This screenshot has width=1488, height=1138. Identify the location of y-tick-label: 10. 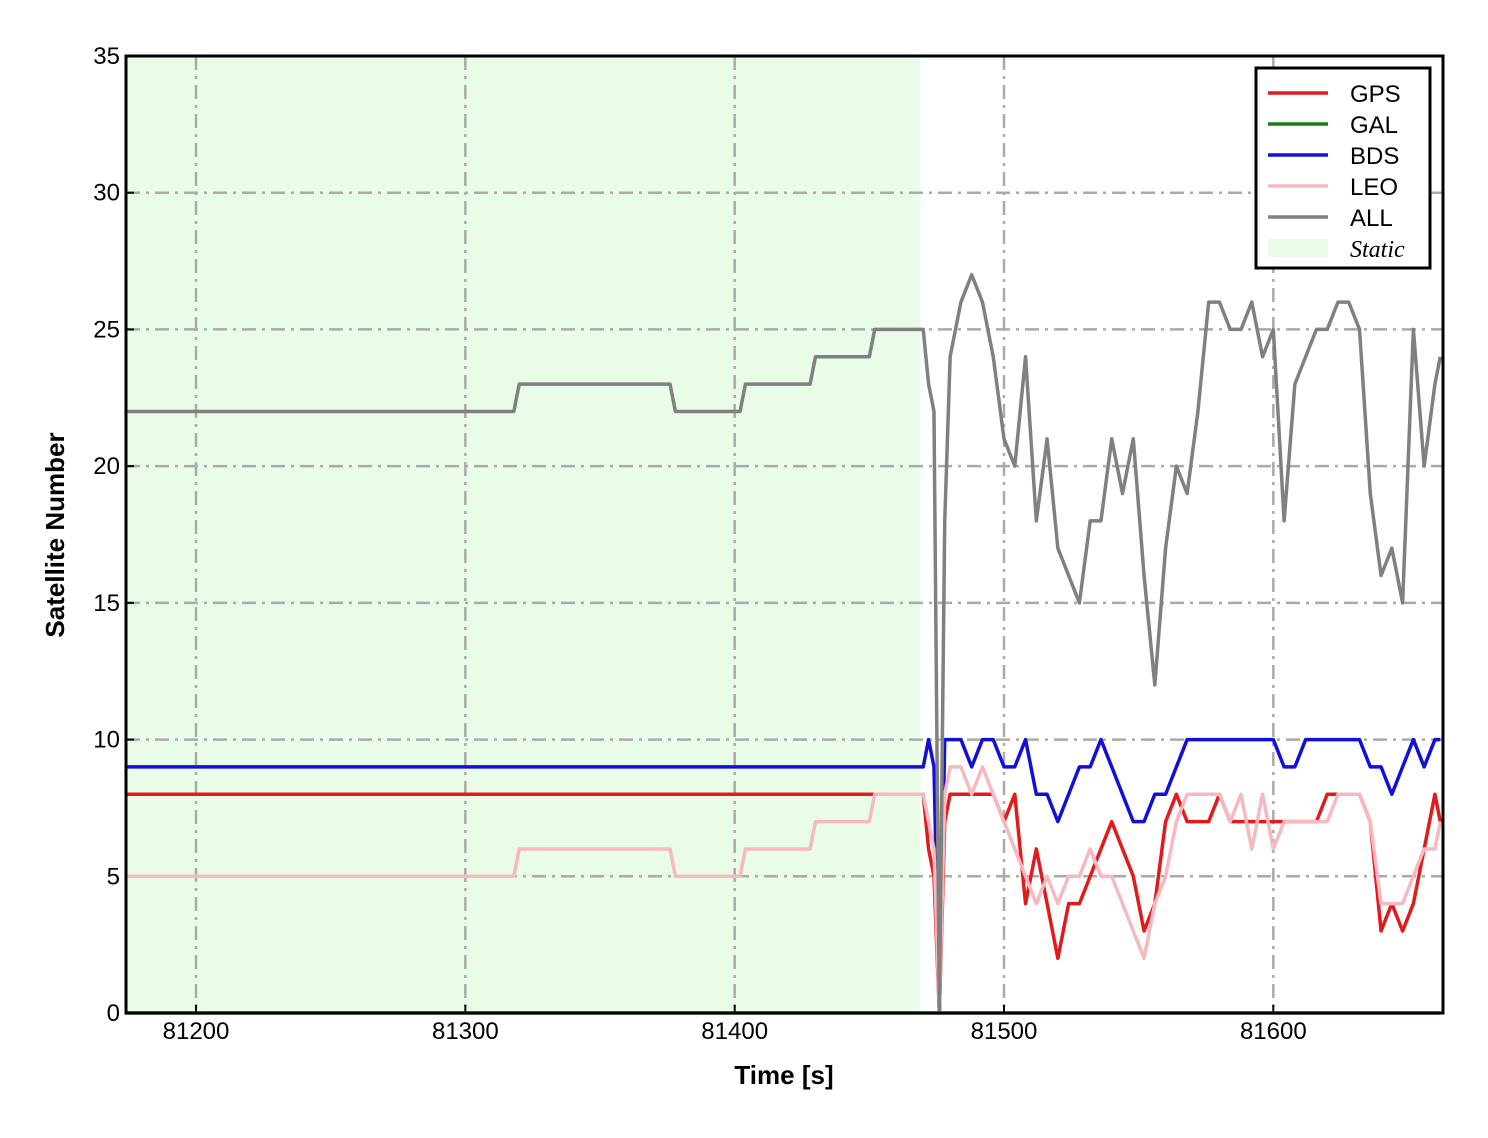
(106, 740).